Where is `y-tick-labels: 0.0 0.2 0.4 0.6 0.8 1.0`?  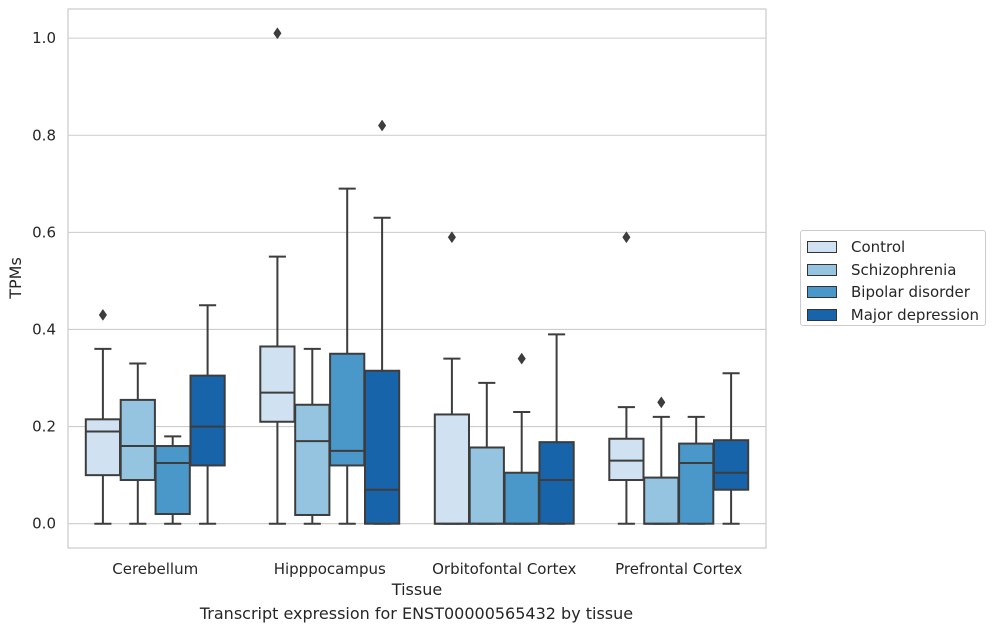
y-tick-labels: 0.0 0.2 0.4 0.6 0.8 1.0 is located at coordinates (44, 281).